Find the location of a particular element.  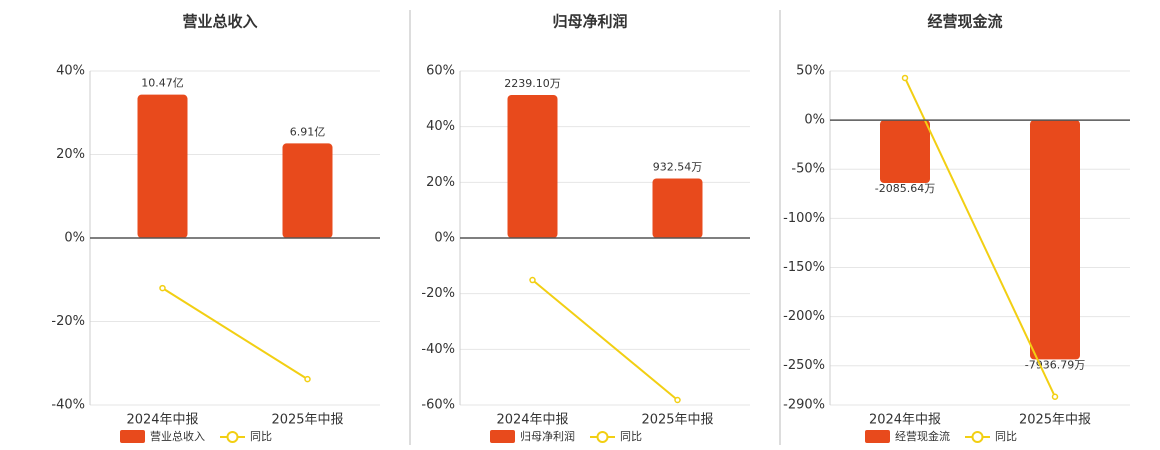

legend-label: 经营现金流 is located at coordinates (922, 436).